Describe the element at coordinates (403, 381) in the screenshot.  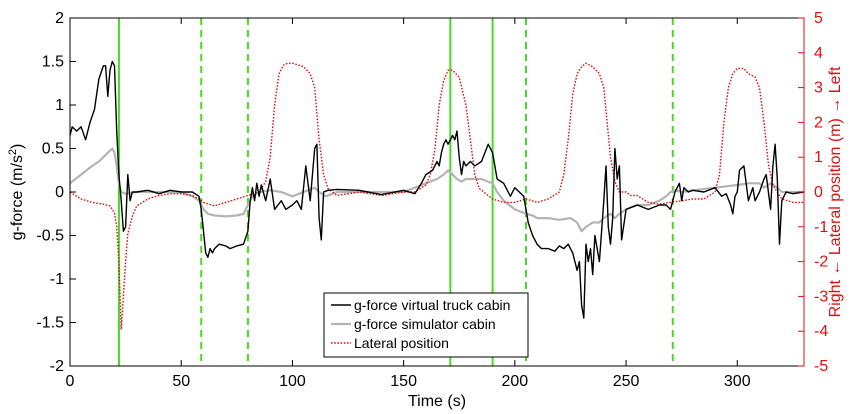
I see `x-tick-label: 150` at that location.